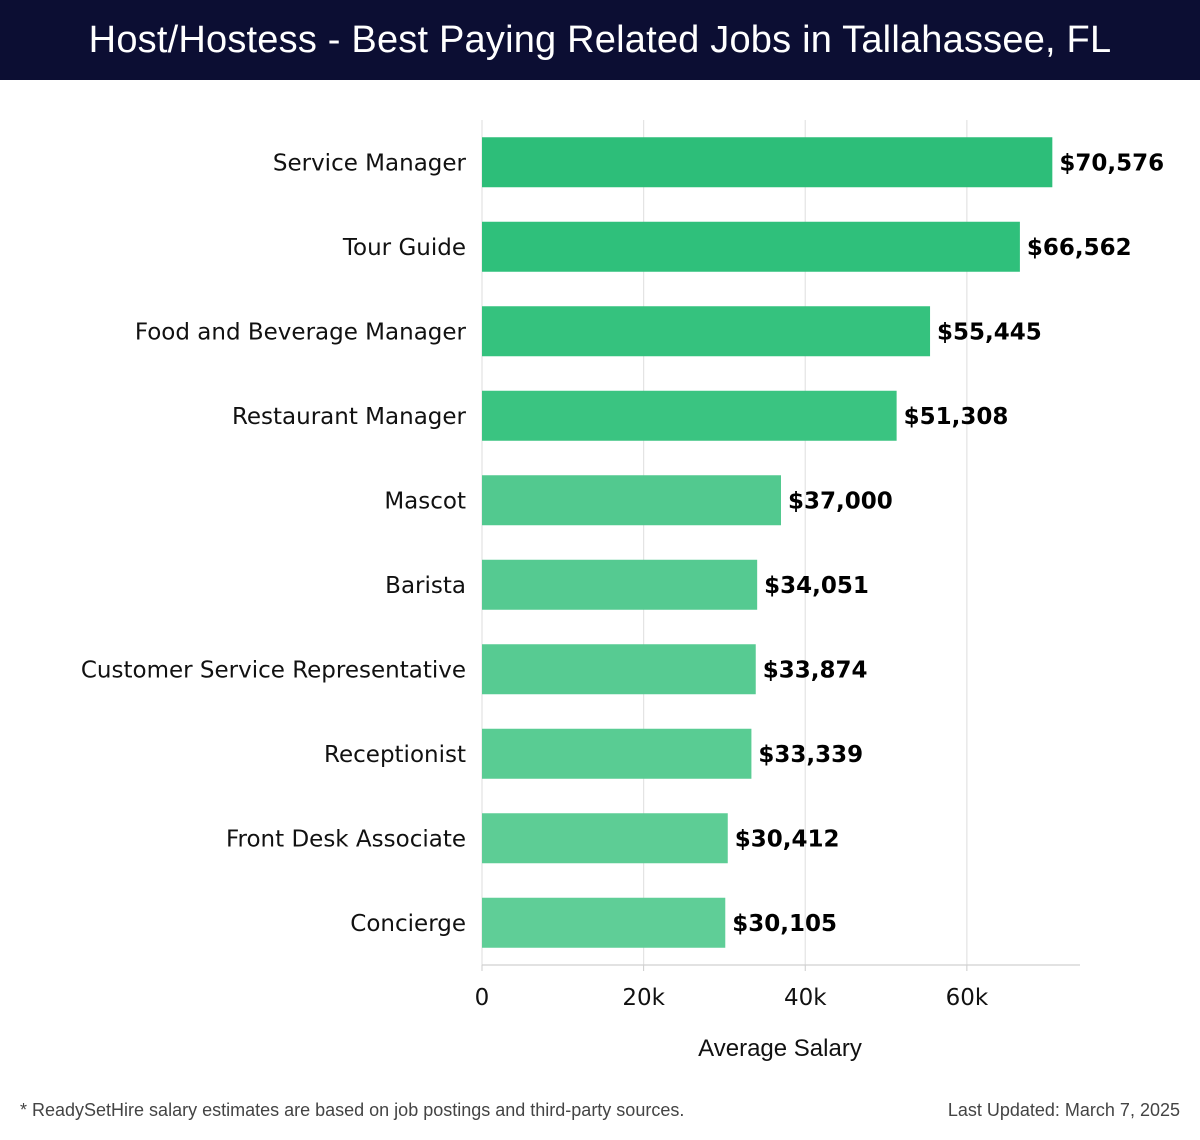 This screenshot has height=1140, width=1200. What do you see at coordinates (425, 586) in the screenshot?
I see `category-label: Barista` at bounding box center [425, 586].